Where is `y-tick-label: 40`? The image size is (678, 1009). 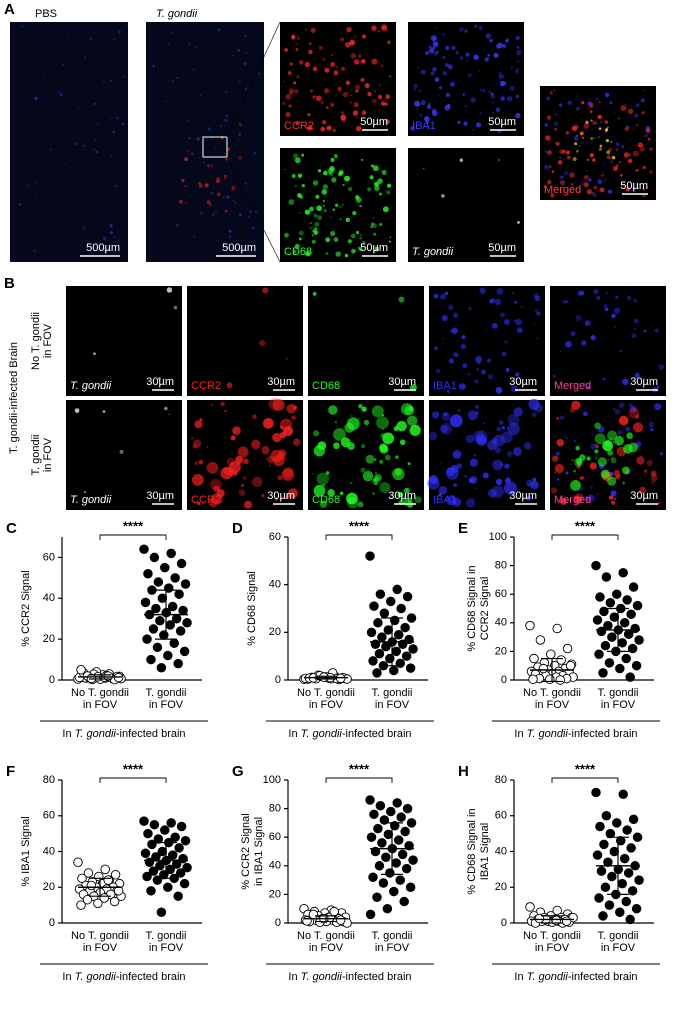 y-tick-label: 40 is located at coordinates (49, 851).